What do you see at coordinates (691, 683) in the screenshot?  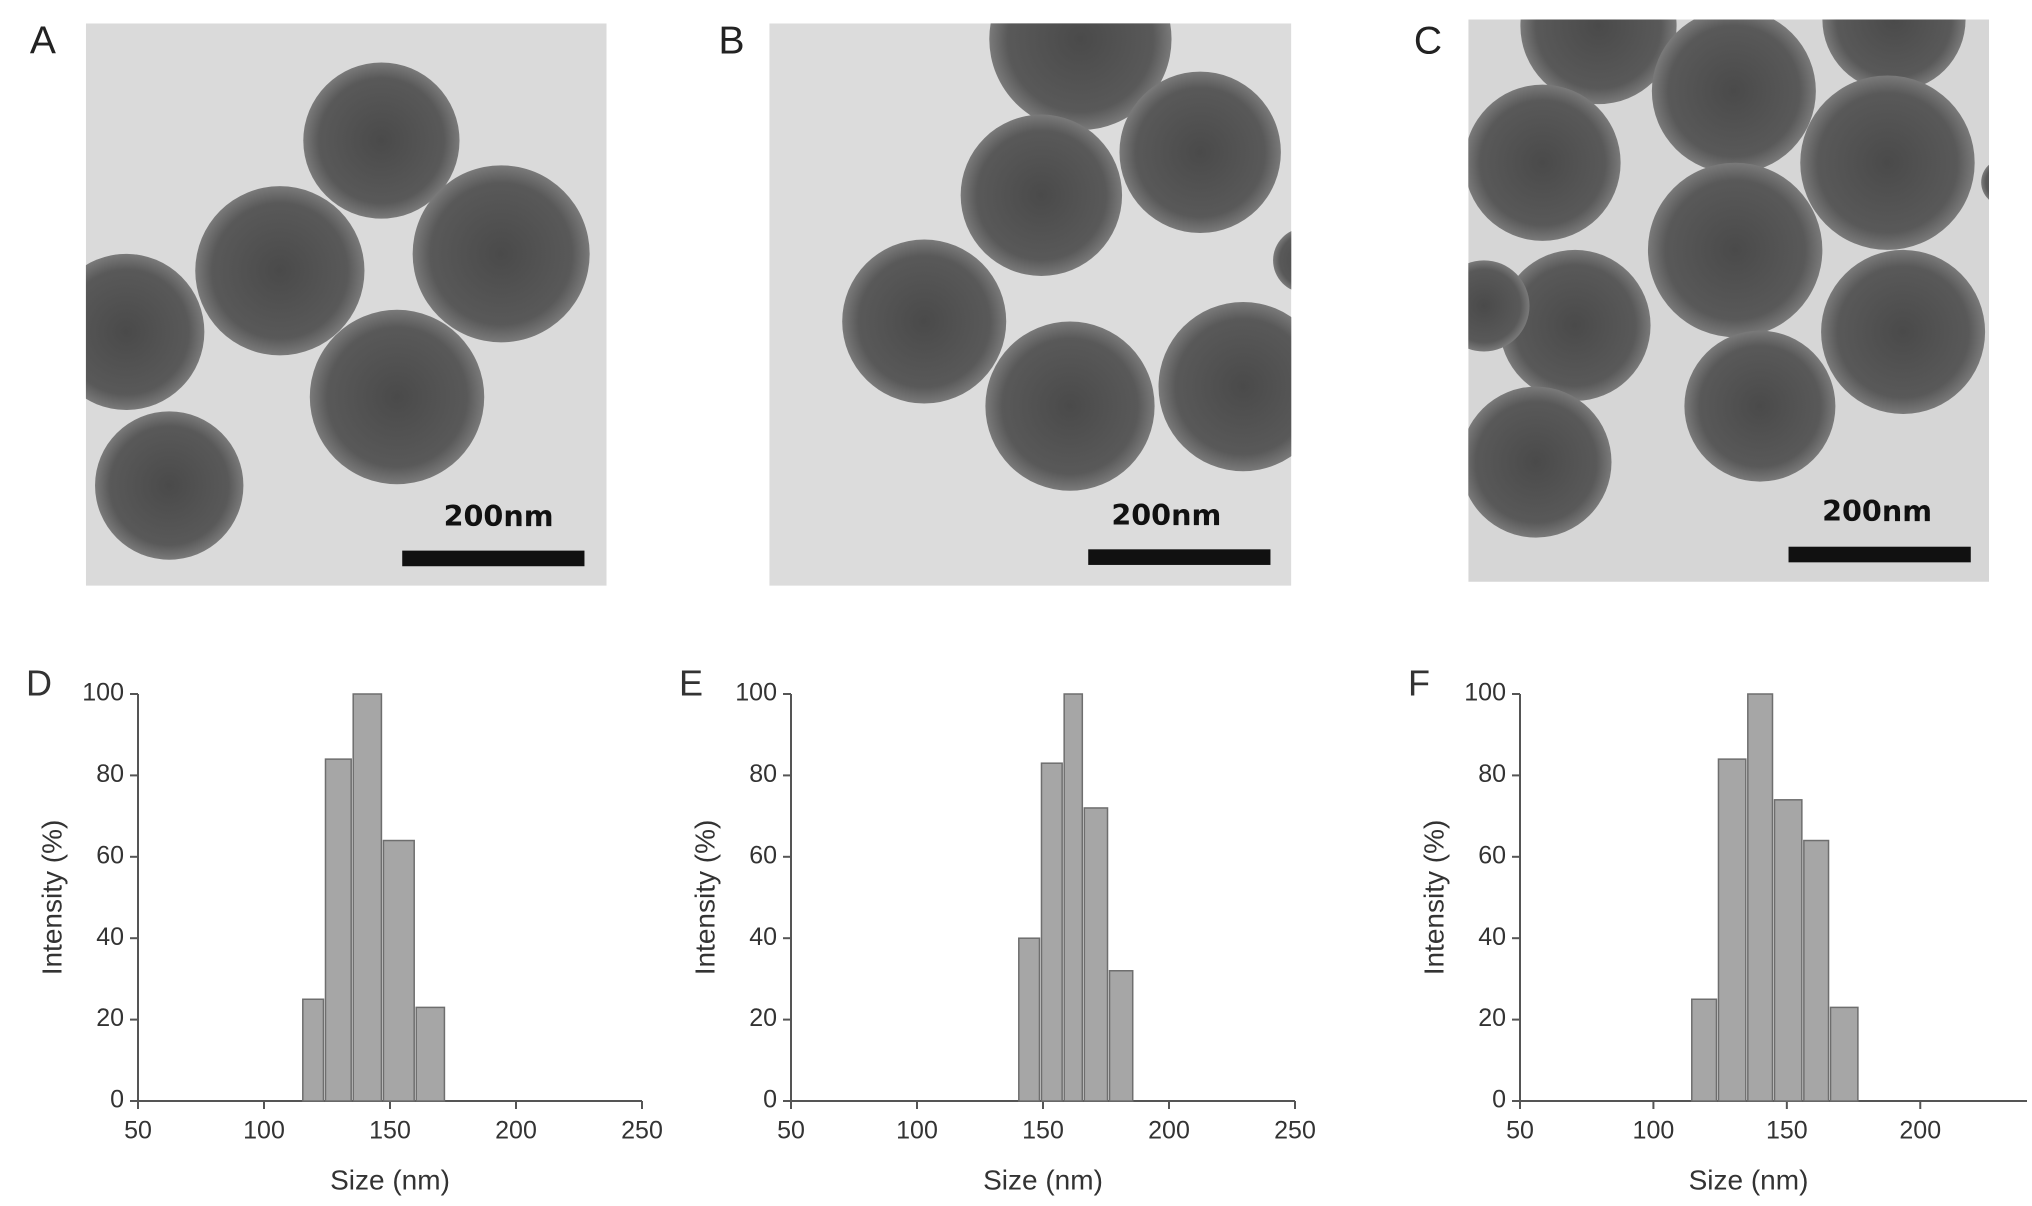 I see `panel-label: E` at bounding box center [691, 683].